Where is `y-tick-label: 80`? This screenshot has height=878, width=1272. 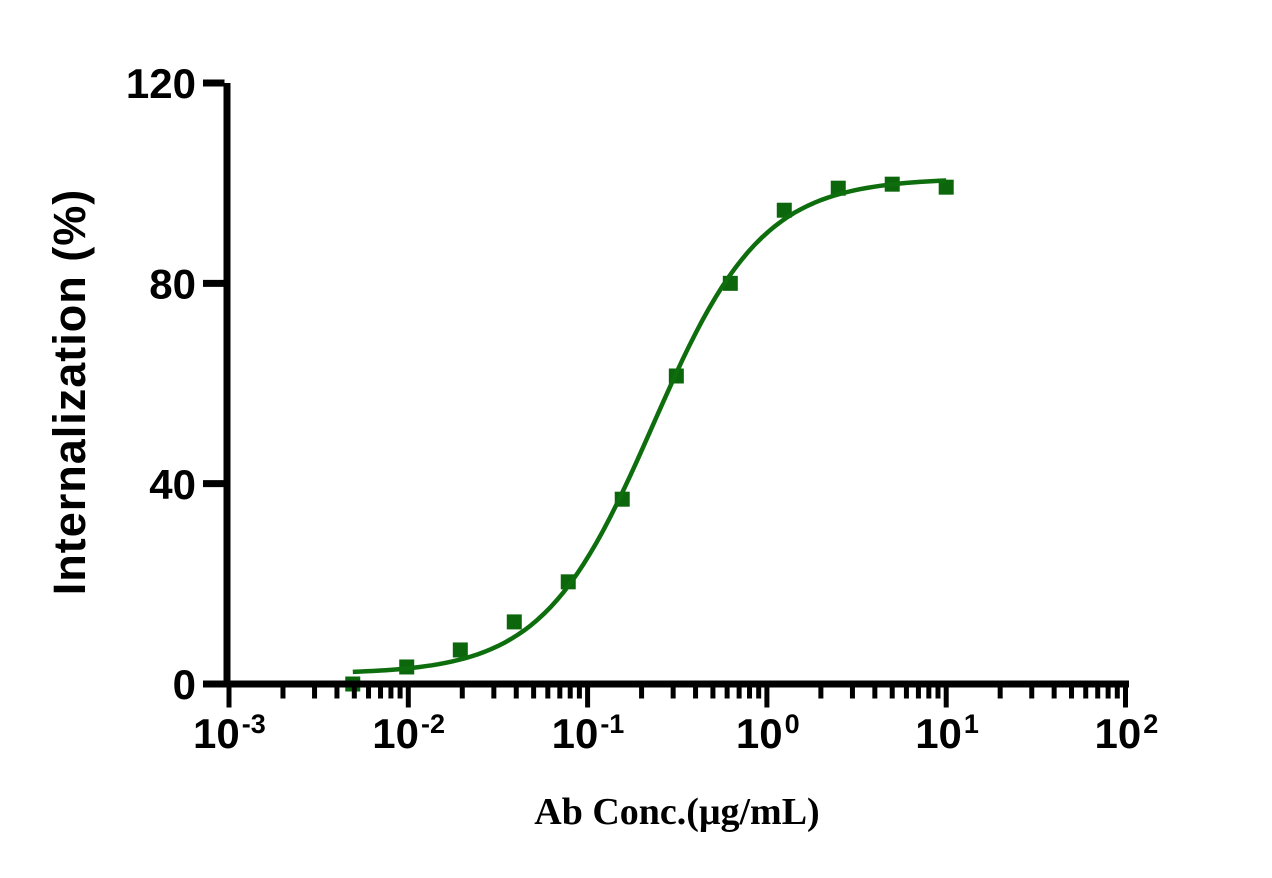
y-tick-label: 80 is located at coordinates (172, 283).